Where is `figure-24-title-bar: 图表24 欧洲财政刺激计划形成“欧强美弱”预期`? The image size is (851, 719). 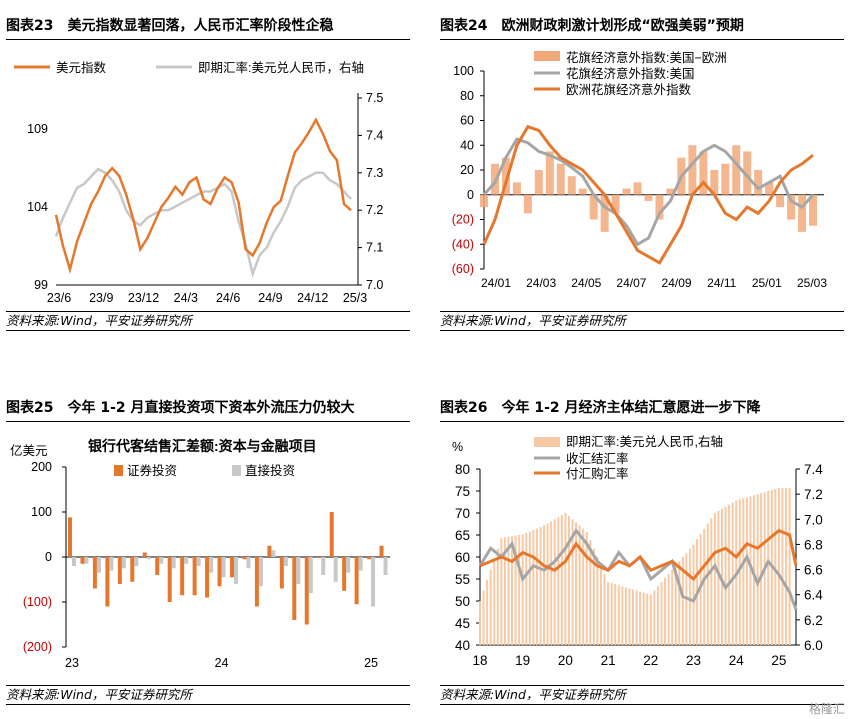 figure-24-title-bar: 图表24 欧洲财政刺激计划形成“欧强美弱”预期 is located at coordinates (642, 27).